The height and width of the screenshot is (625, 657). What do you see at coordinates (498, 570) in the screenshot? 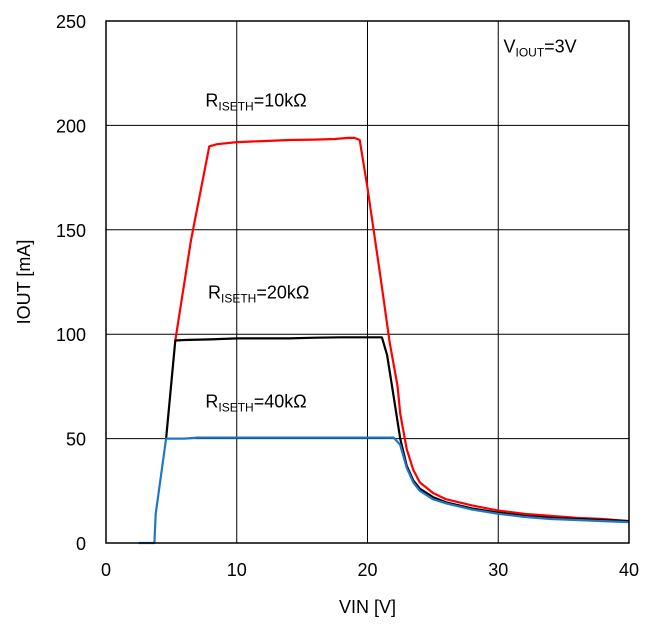
I see `x-tick-label: 30` at bounding box center [498, 570].